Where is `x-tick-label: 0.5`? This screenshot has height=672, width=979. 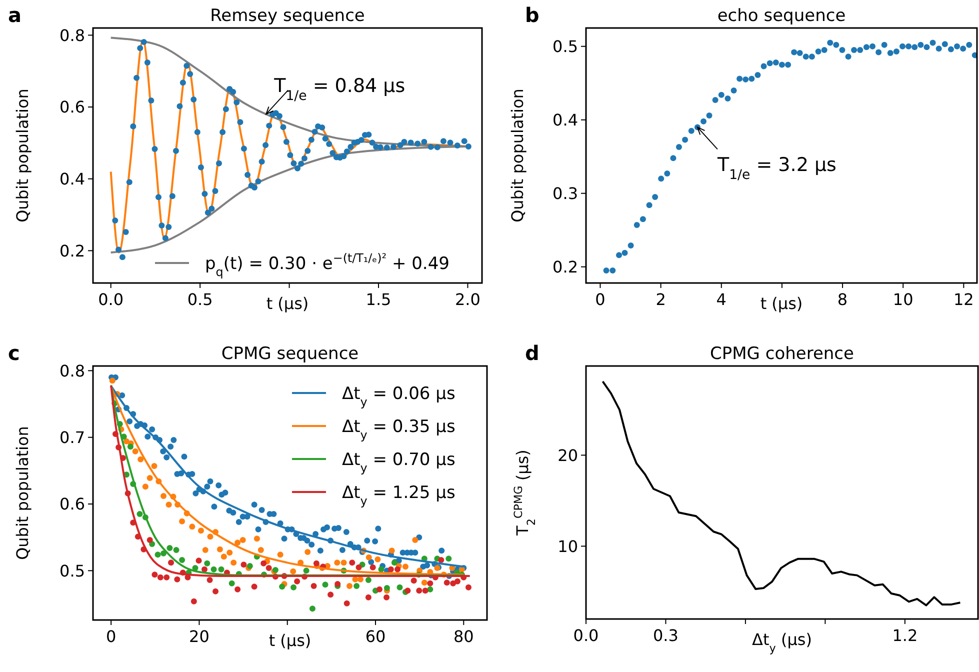
x-tick-label: 0.5 is located at coordinates (200, 299).